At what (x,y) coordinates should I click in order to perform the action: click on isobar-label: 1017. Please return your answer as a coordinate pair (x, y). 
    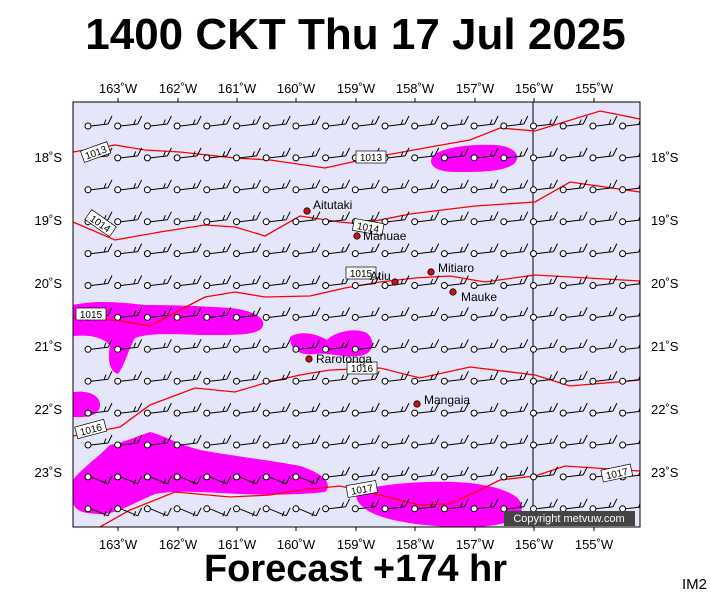
    Looking at the image, I should click on (617, 474).